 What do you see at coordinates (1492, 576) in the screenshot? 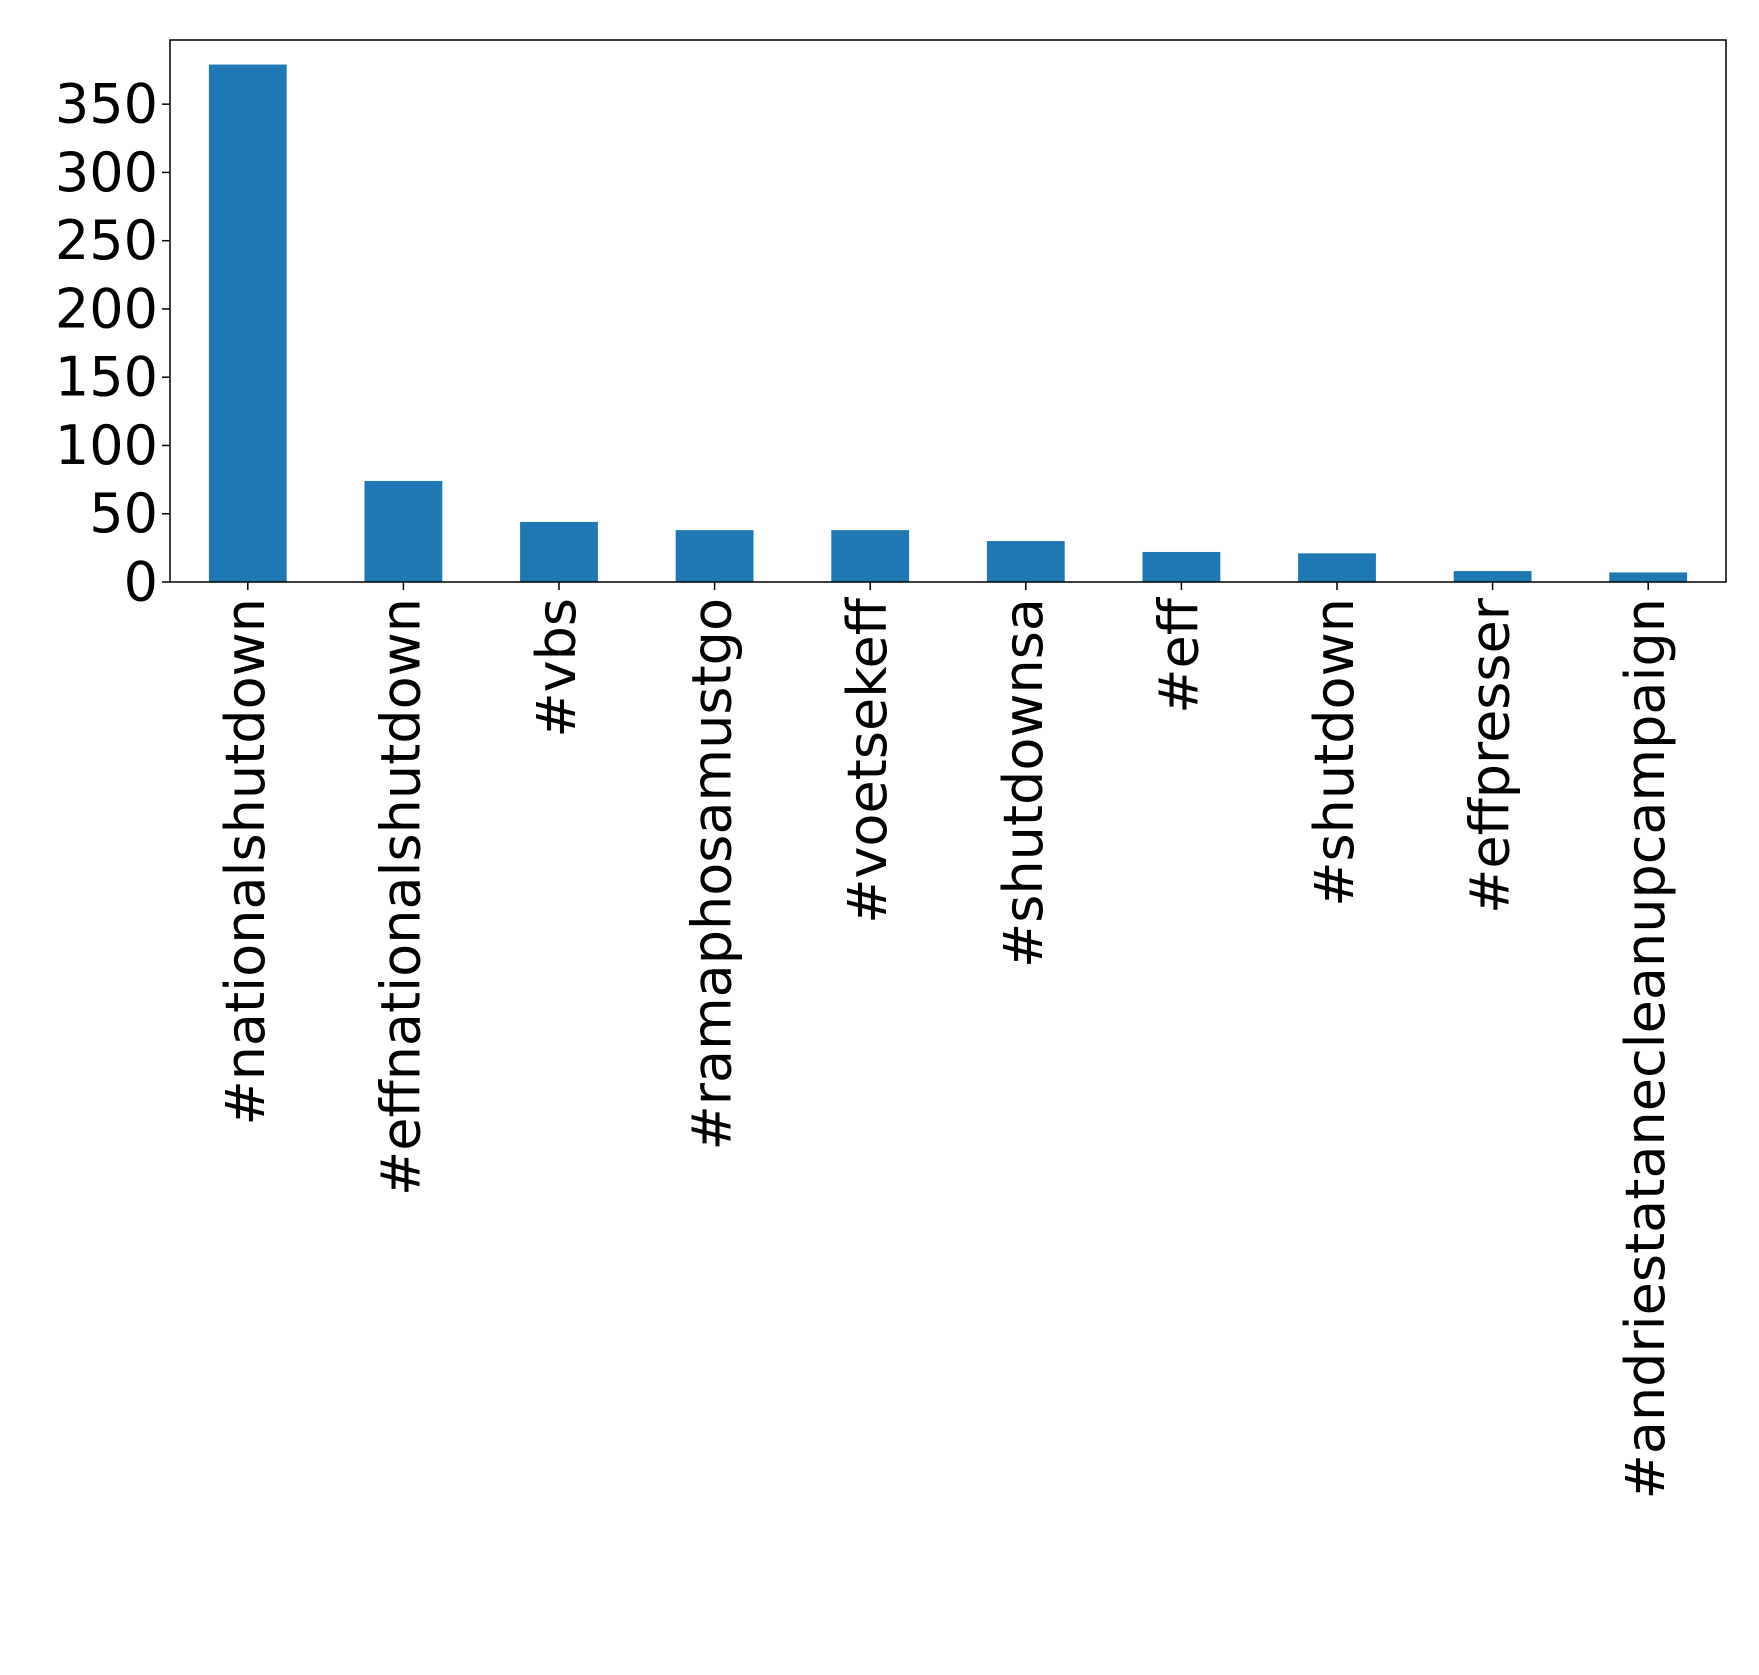
I see `bar-effpresser` at bounding box center [1492, 576].